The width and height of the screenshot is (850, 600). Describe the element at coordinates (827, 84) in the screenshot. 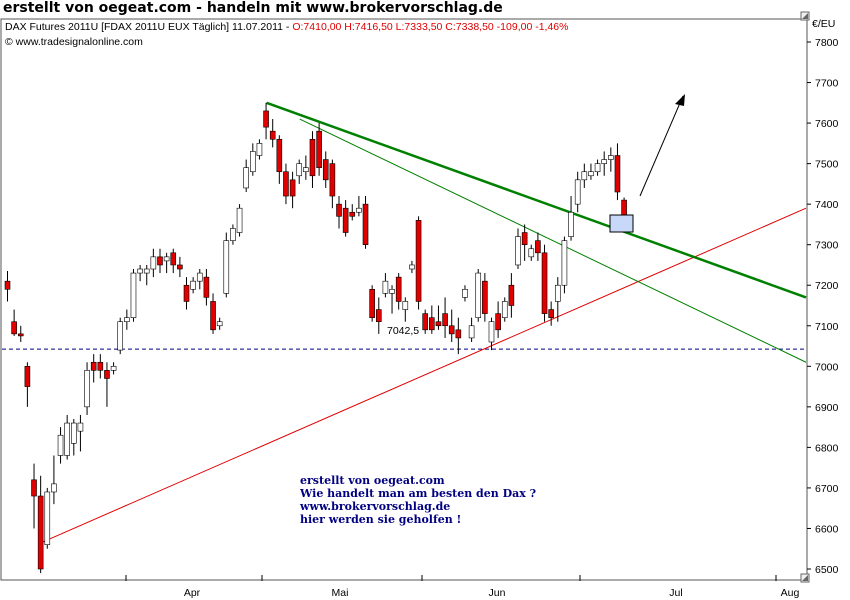

I see `y-tick-label: 7700` at that location.